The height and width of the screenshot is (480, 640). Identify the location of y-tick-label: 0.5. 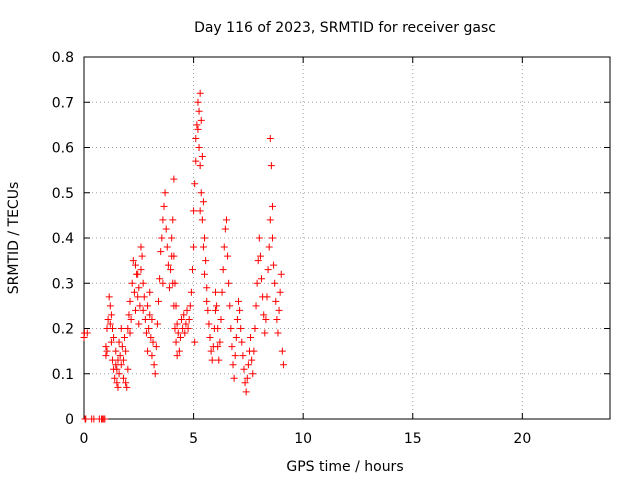
(63, 194).